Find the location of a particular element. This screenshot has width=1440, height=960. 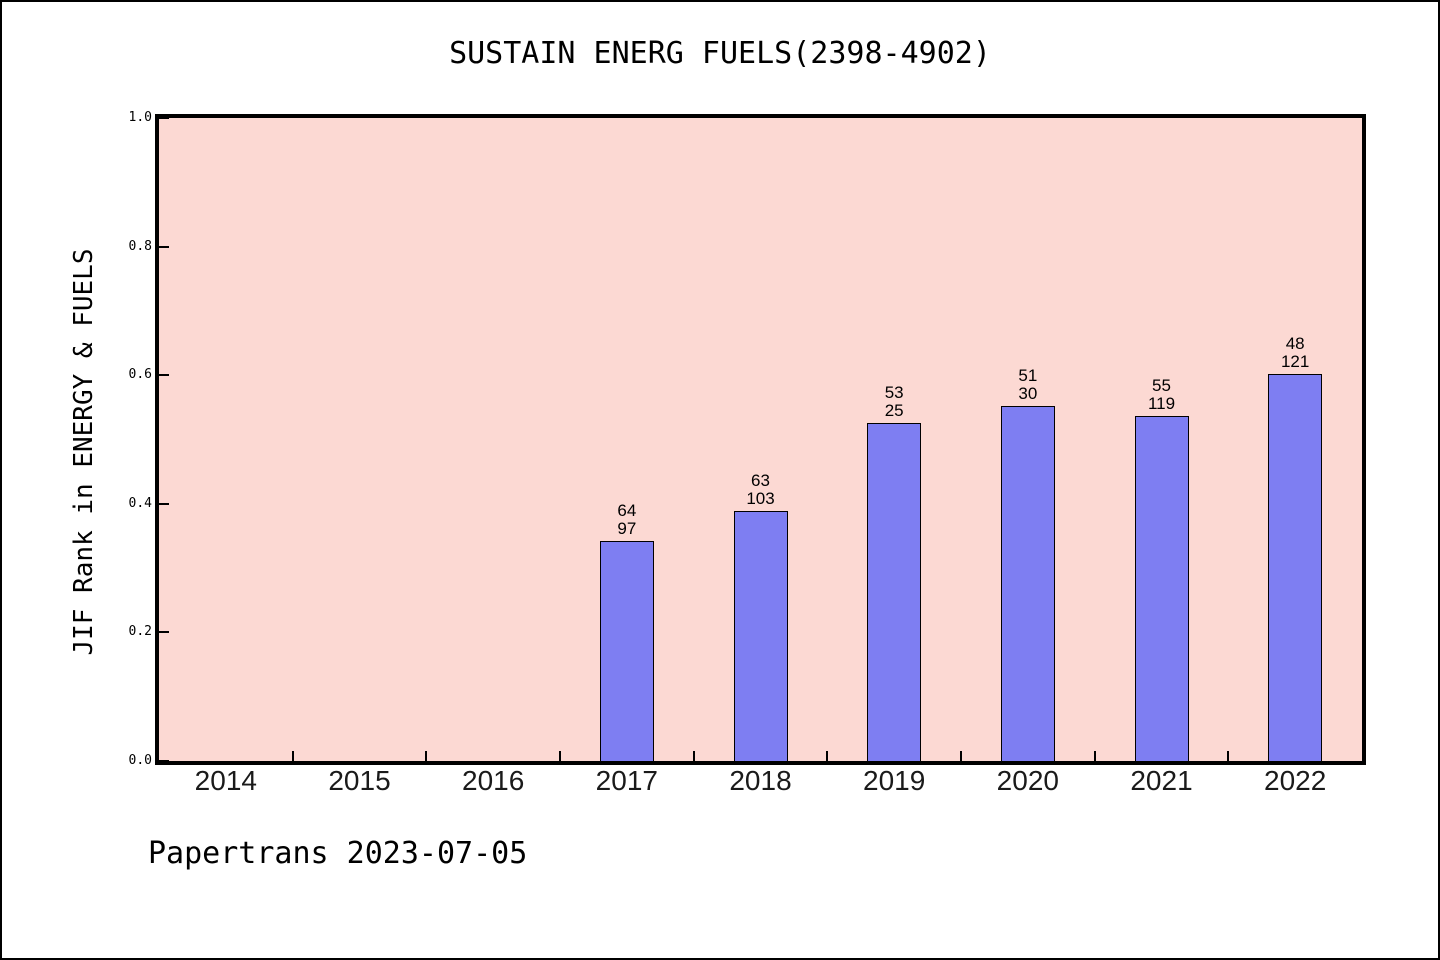

bar-label-line2: 103 is located at coordinates (760, 498).